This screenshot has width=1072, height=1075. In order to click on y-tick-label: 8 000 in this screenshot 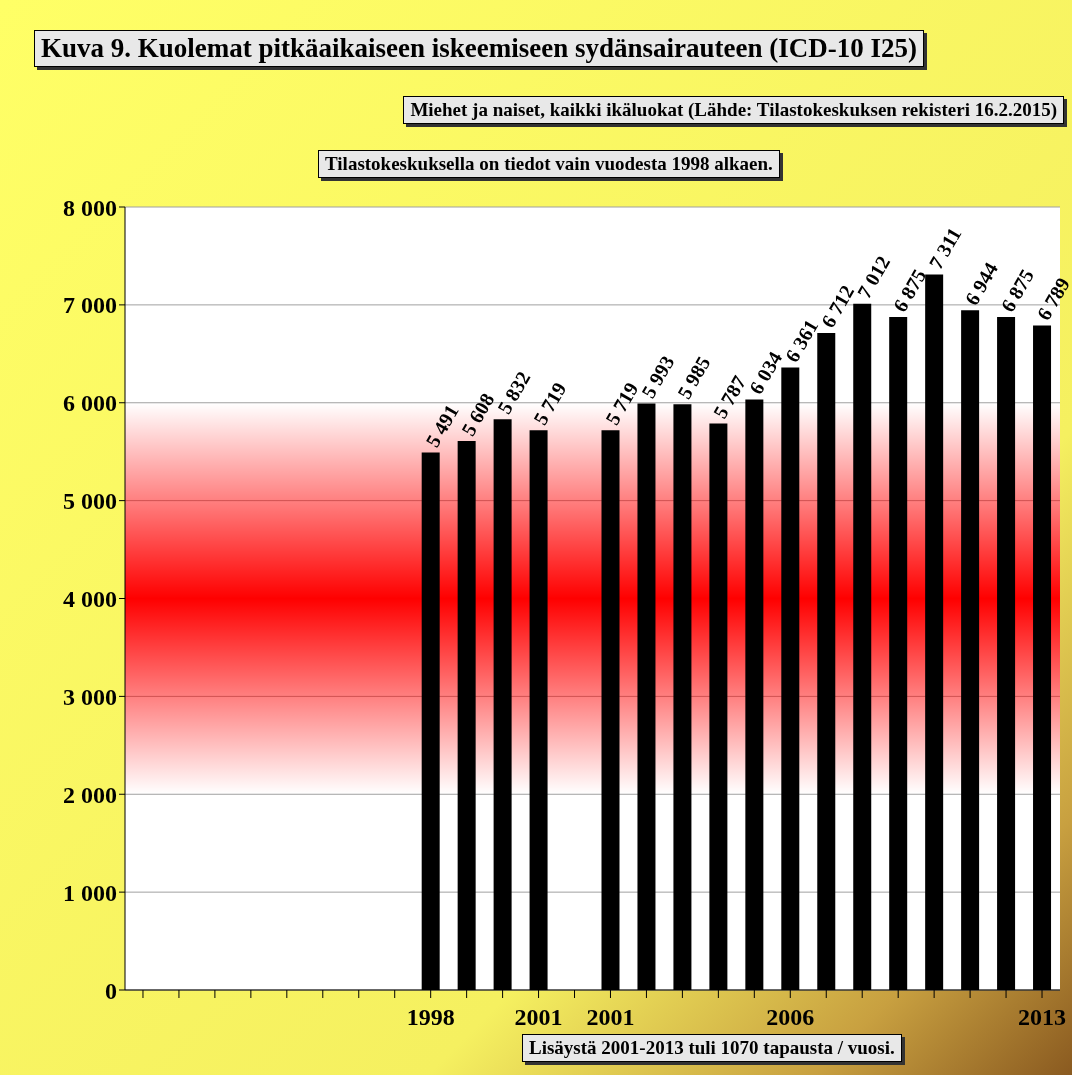, I will do `click(90, 207)`.